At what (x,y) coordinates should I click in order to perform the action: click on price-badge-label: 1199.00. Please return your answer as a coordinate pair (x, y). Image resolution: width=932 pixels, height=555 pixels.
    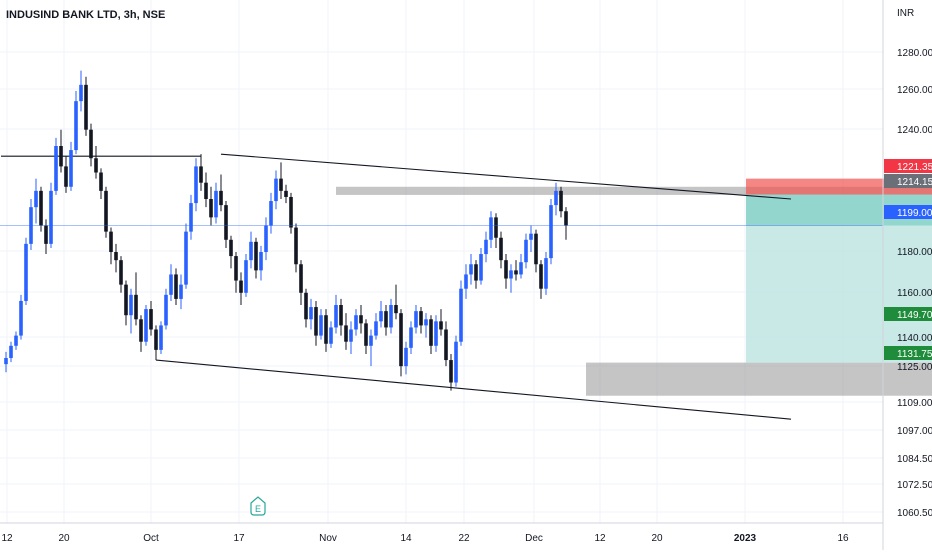
    Looking at the image, I should click on (914, 213).